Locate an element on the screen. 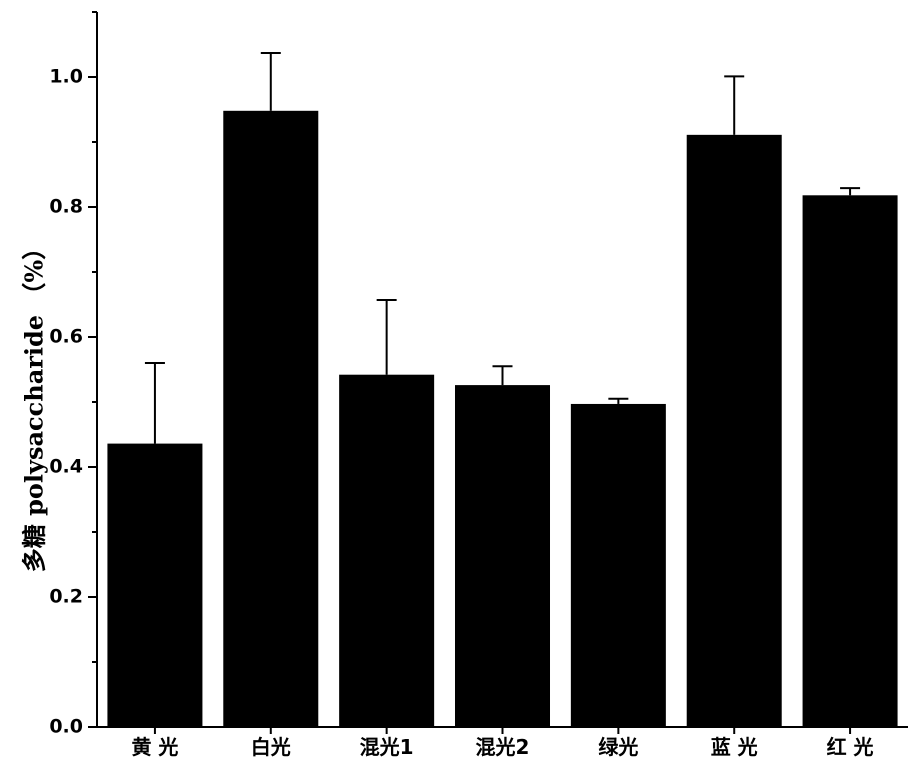 Image resolution: width=913 pixels, height=771 pixels. x-tick-label: 黄 光 is located at coordinates (154, 747).